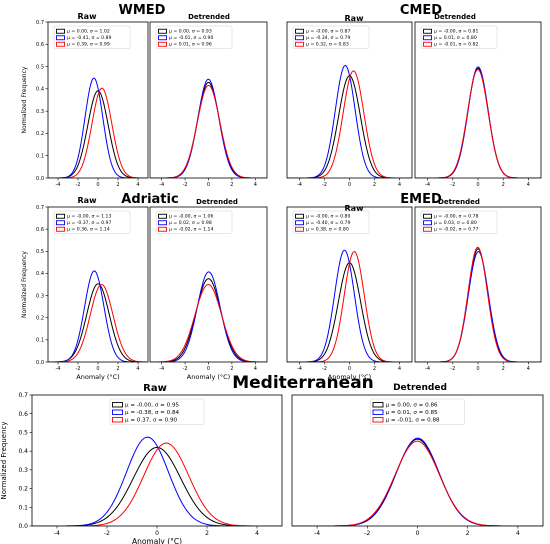 The image size is (550, 544). What do you see at coordinates (478, 304) in the screenshot?
I see `series-line--0-02-0-77` at bounding box center [478, 304].